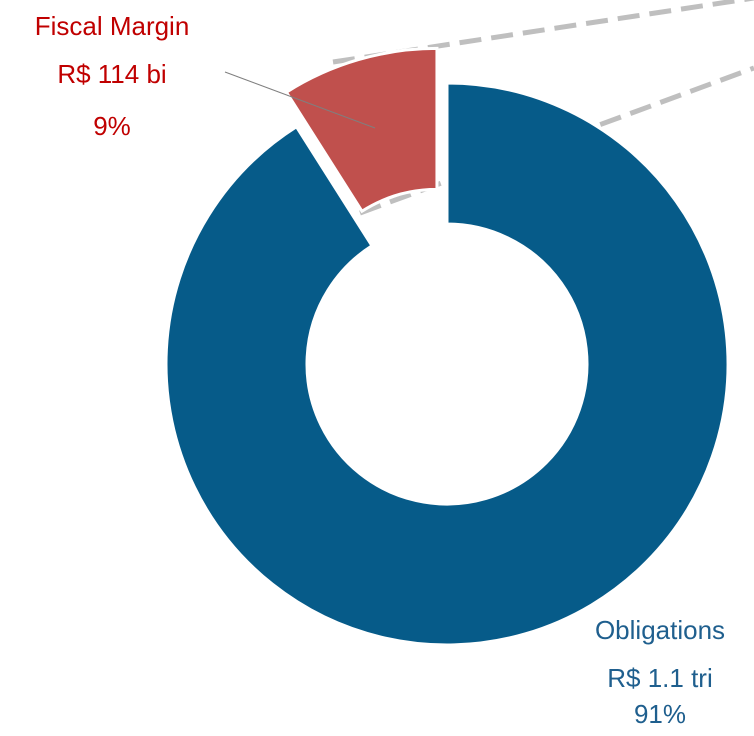 The height and width of the screenshot is (736, 754). I want to click on category-label: Obligations, so click(660, 630).